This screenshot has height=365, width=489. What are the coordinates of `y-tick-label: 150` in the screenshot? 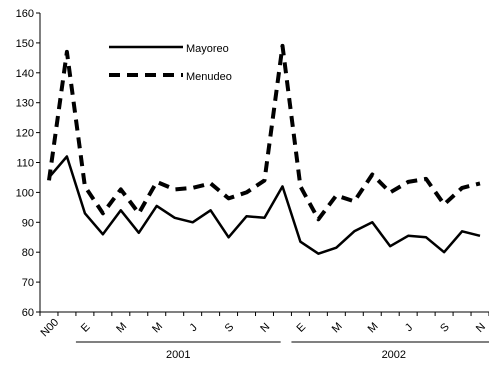 It's located at (25, 44).